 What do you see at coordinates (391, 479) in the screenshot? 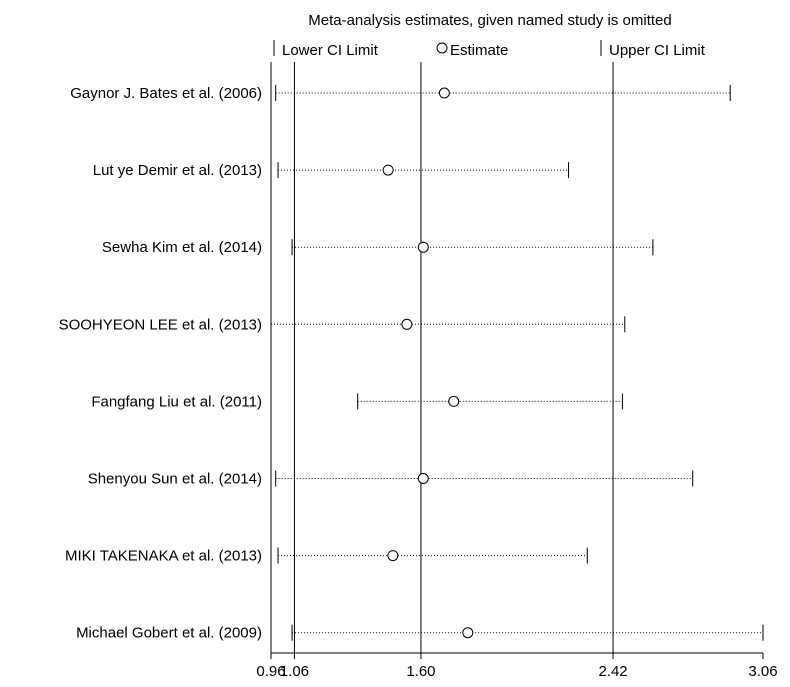
I see `study-row: Shenyou Sun et al. (2014)` at bounding box center [391, 479].